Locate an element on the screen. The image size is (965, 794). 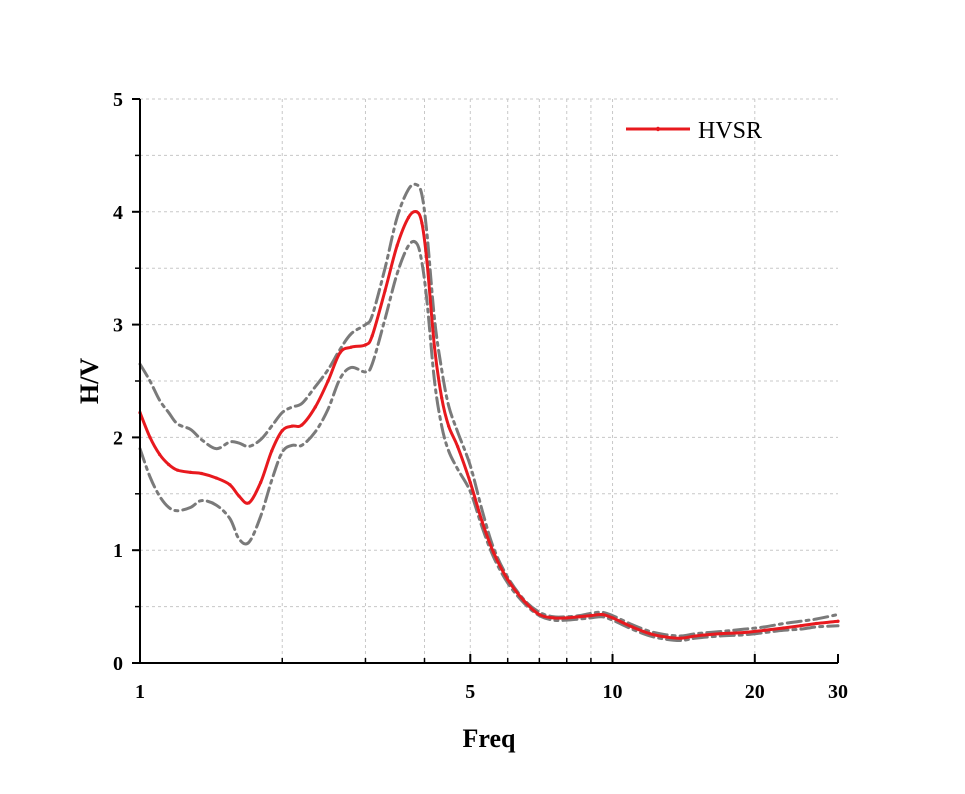
x-tick-label: 30 is located at coordinates (838, 692).